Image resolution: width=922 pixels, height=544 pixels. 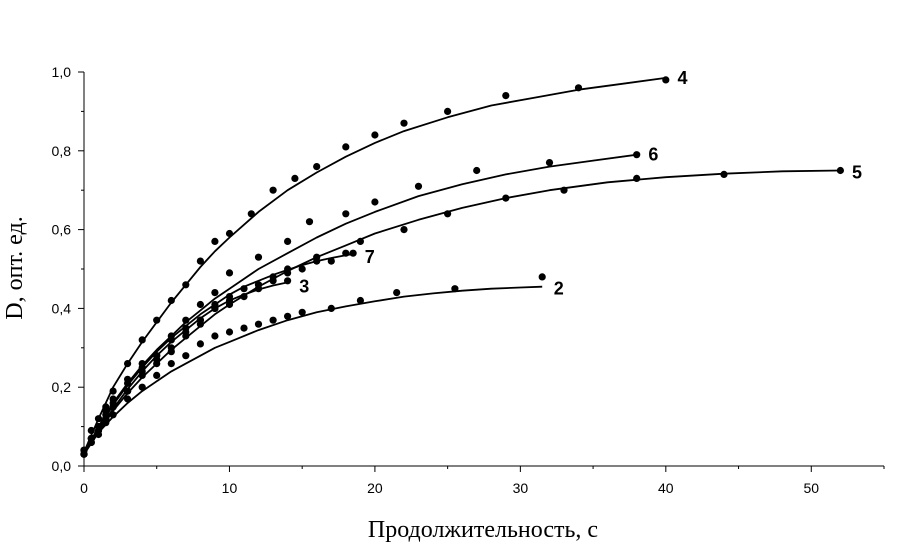 I want to click on y-axis-title: D, опт. ед., so click(x=15, y=267).